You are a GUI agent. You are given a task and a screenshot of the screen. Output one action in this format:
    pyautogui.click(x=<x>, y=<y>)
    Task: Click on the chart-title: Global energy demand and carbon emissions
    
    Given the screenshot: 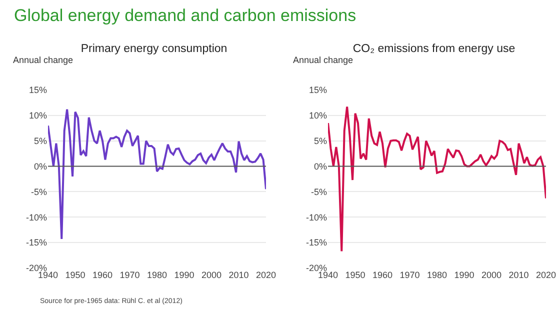 What is the action you would take?
    pyautogui.click(x=185, y=16)
    